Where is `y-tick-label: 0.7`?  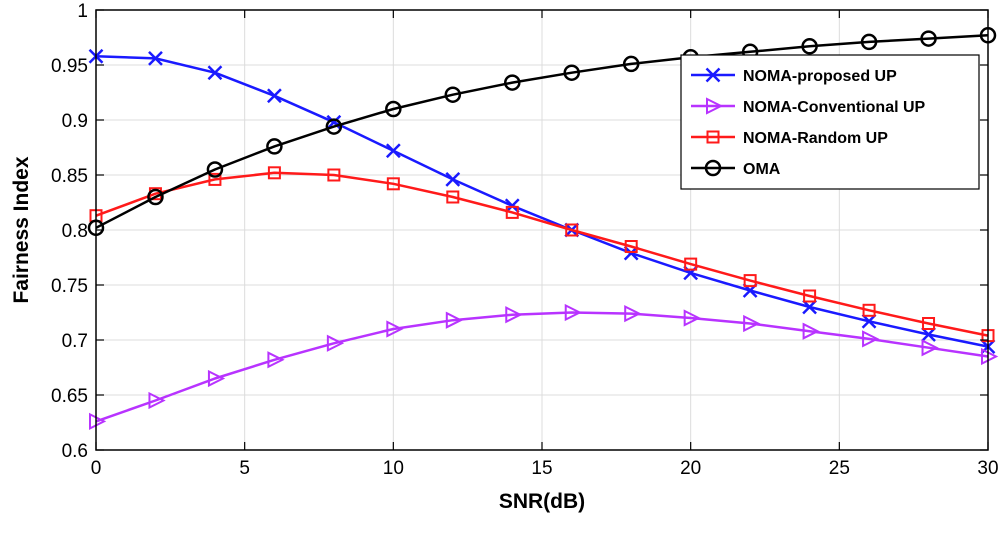 y-tick-label: 0.7 is located at coordinates (75, 341).